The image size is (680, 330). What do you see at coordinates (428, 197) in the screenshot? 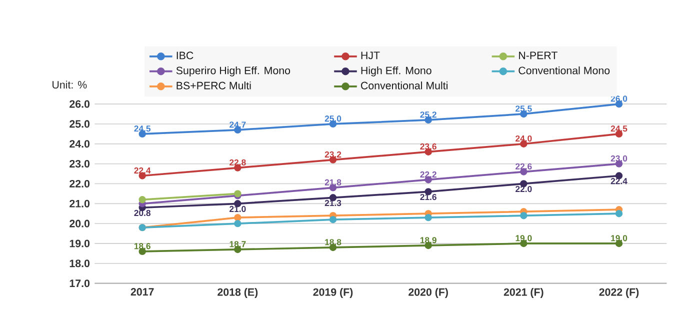
I see `data-label: 21.6` at bounding box center [428, 197].